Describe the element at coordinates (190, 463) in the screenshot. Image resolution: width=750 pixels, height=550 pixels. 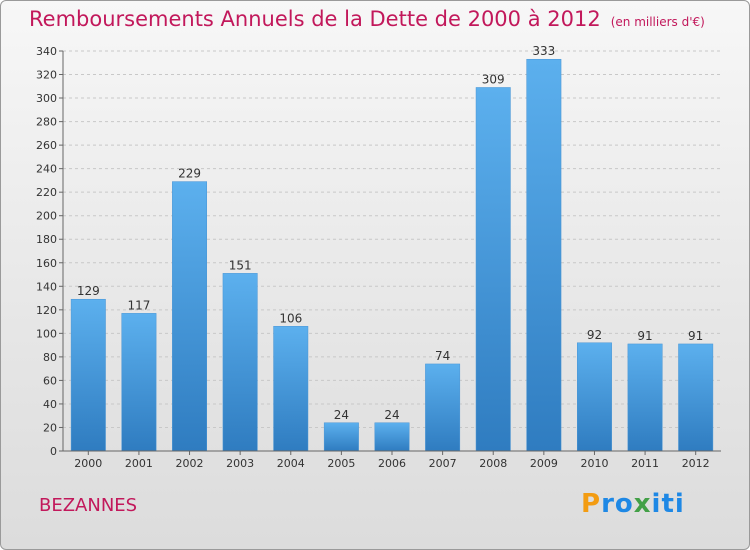
I see `x-tick-label: 2002` at that location.